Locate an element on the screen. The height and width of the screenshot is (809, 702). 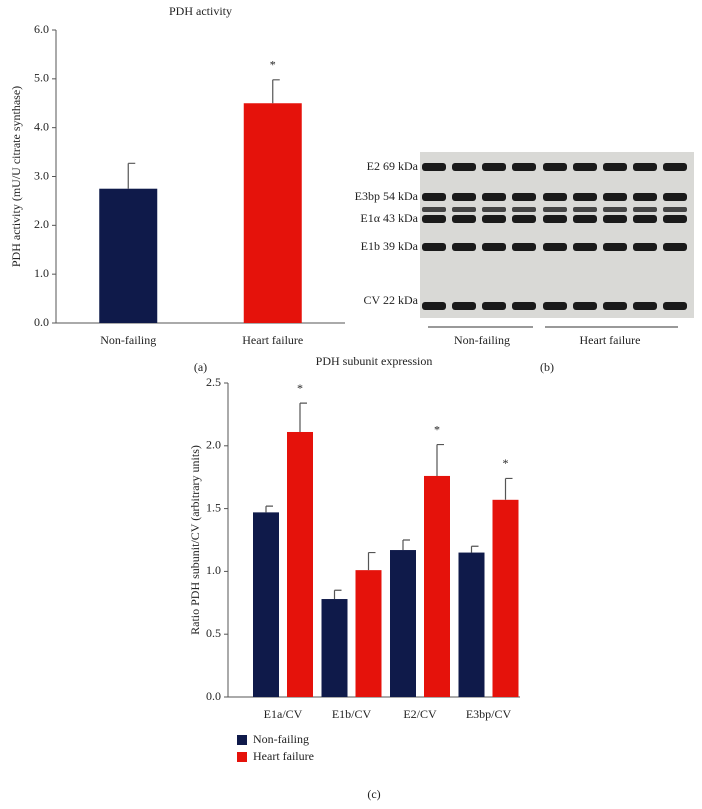
y-tick-label: 2.5 is located at coordinates (213, 382).